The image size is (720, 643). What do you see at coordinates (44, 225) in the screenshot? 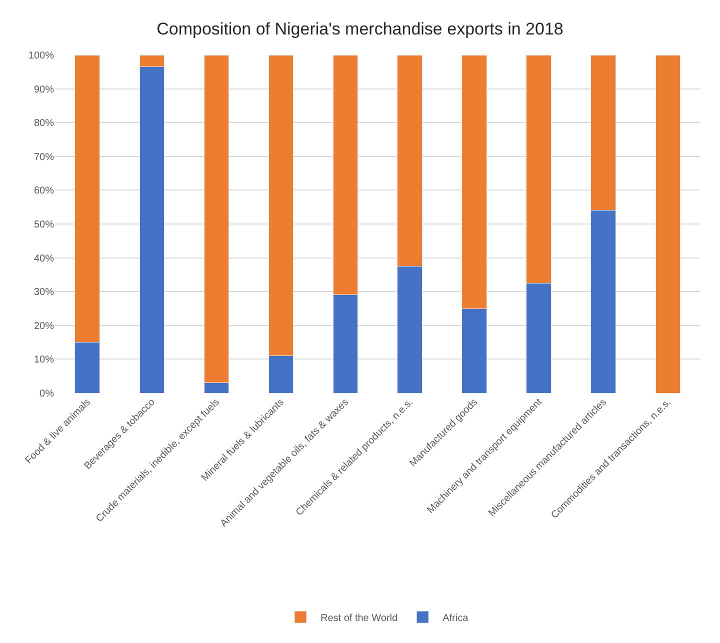
I see `y-tick-label: 50%` at bounding box center [44, 225].